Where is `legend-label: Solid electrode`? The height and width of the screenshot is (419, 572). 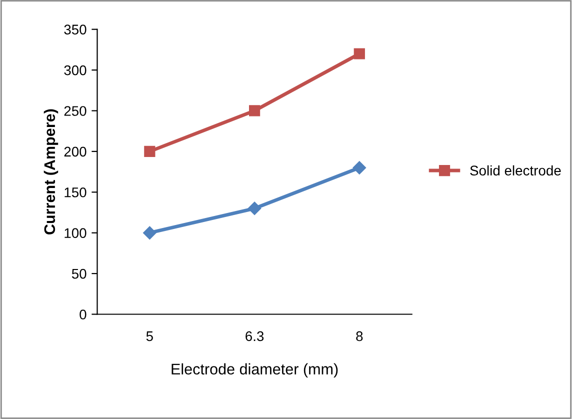 legend-label: Solid electrode is located at coordinates (515, 170).